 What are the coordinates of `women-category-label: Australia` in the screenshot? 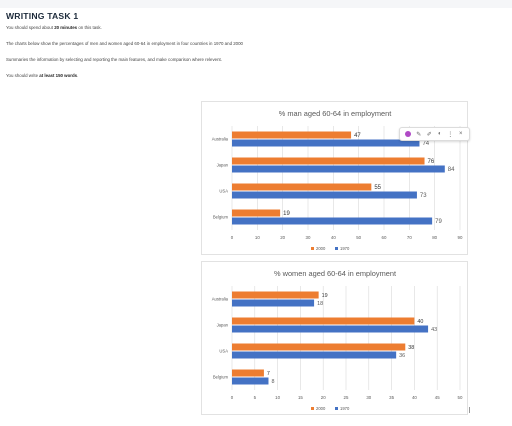 It's located at (220, 299).